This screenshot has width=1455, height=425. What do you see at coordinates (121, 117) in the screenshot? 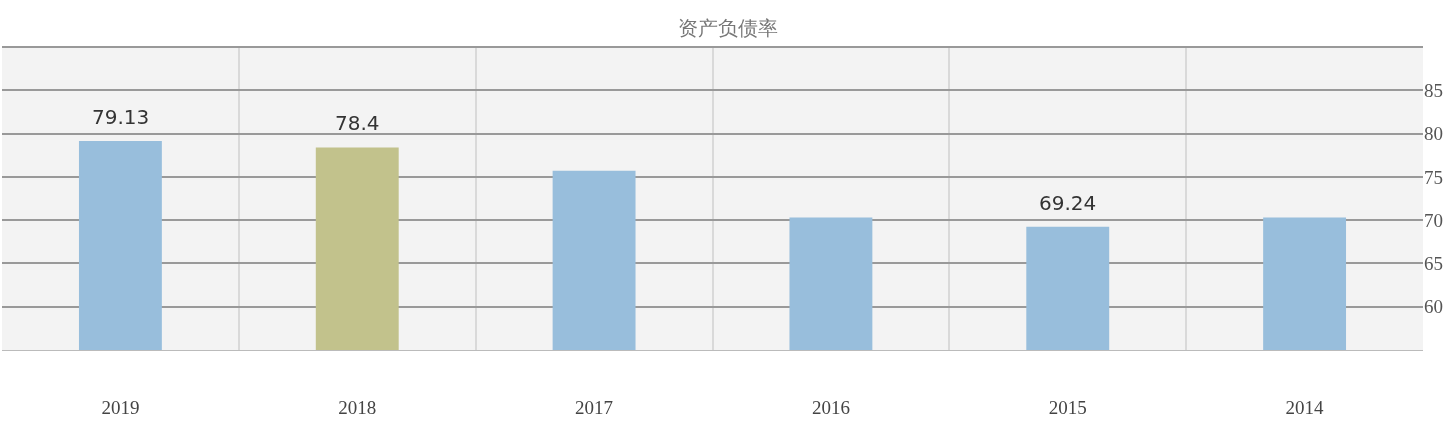
I see `data-label: 79.13` at bounding box center [121, 117].